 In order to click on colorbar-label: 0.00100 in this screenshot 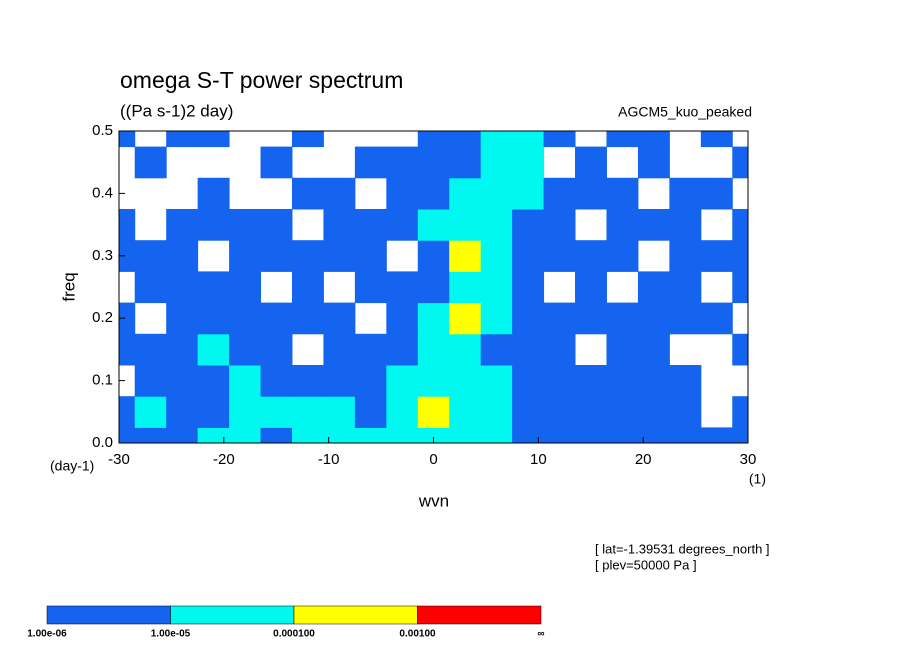, I will do `click(417, 634)`.